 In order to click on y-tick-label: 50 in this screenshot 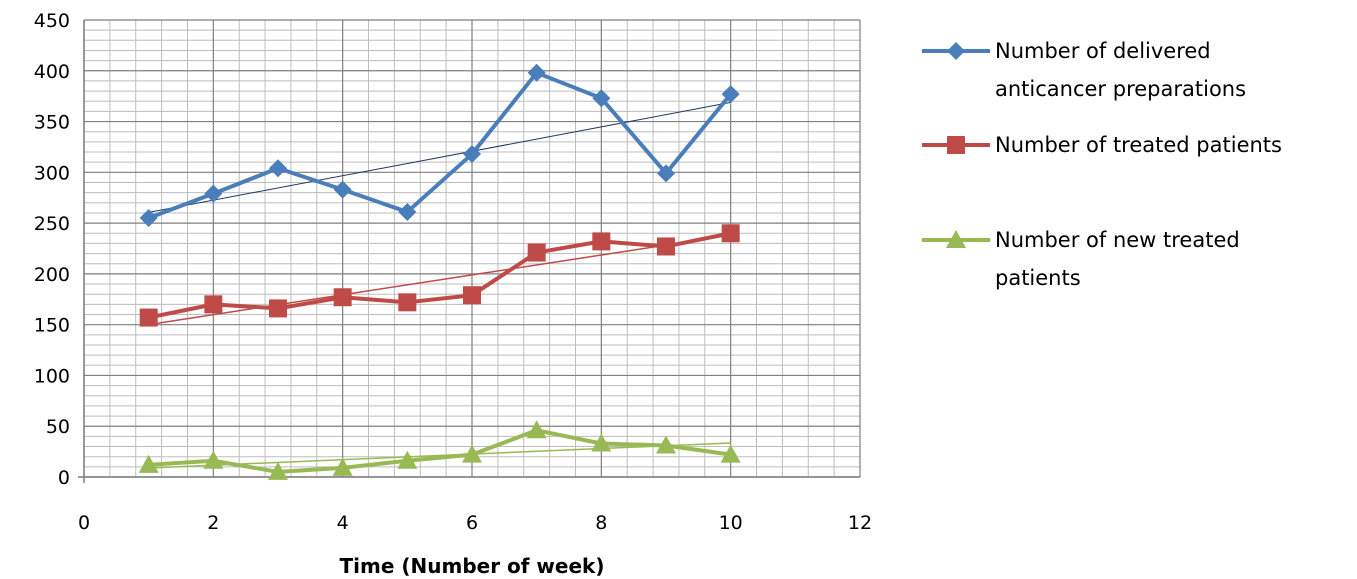, I will do `click(58, 427)`.